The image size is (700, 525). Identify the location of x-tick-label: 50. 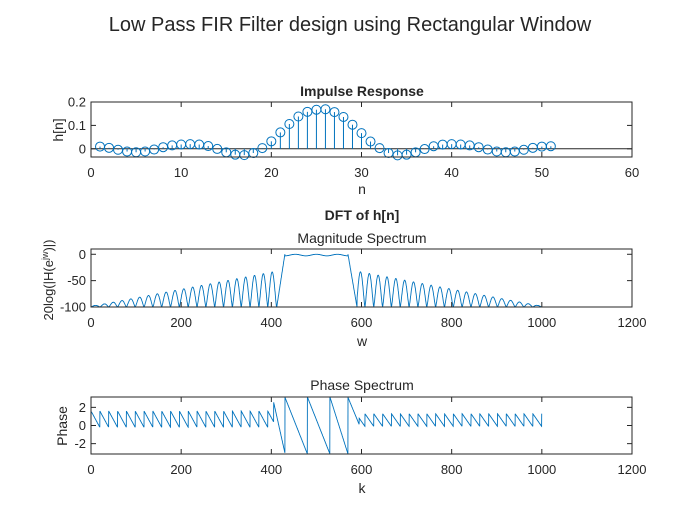
(542, 172).